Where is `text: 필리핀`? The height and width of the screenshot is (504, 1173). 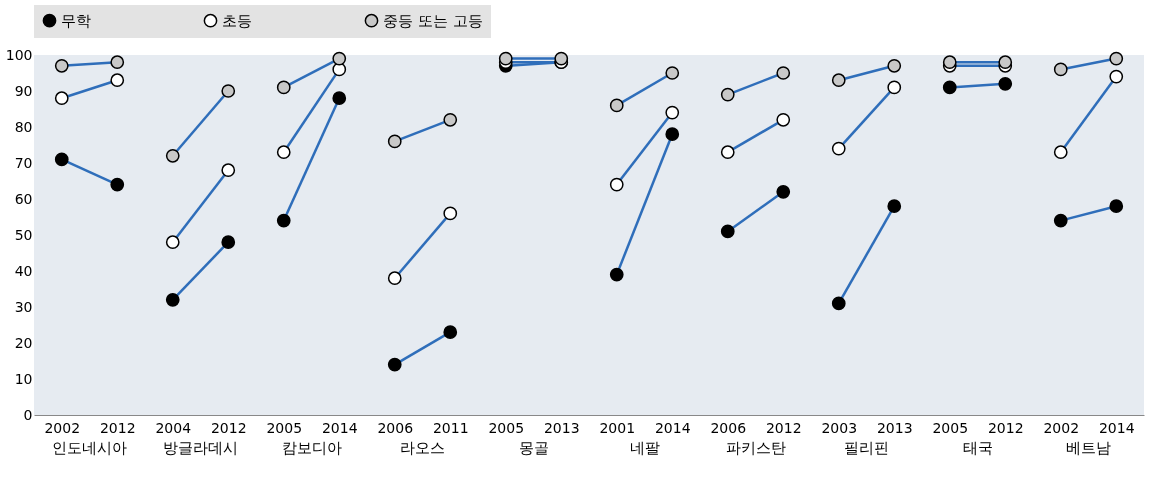 text: 필리핀 is located at coordinates (866, 448).